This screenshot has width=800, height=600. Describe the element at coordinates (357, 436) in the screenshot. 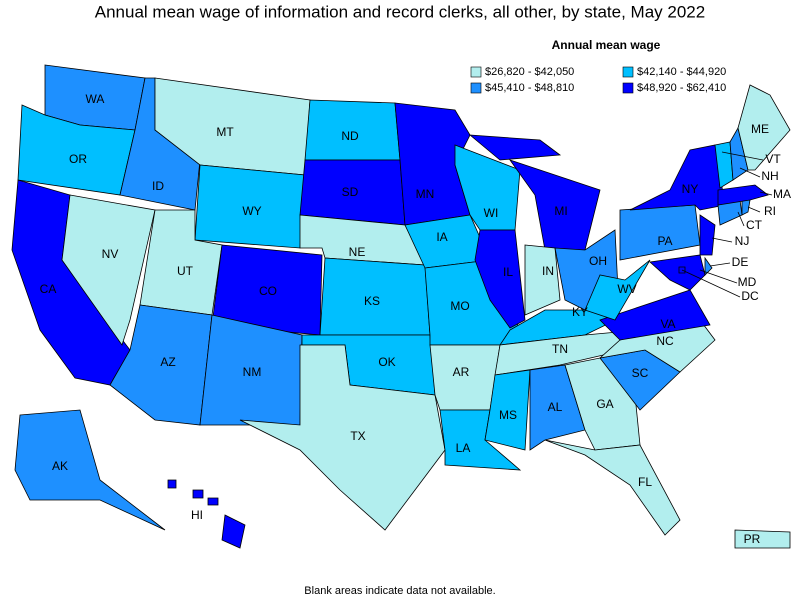

I see `state-label: TX` at that location.